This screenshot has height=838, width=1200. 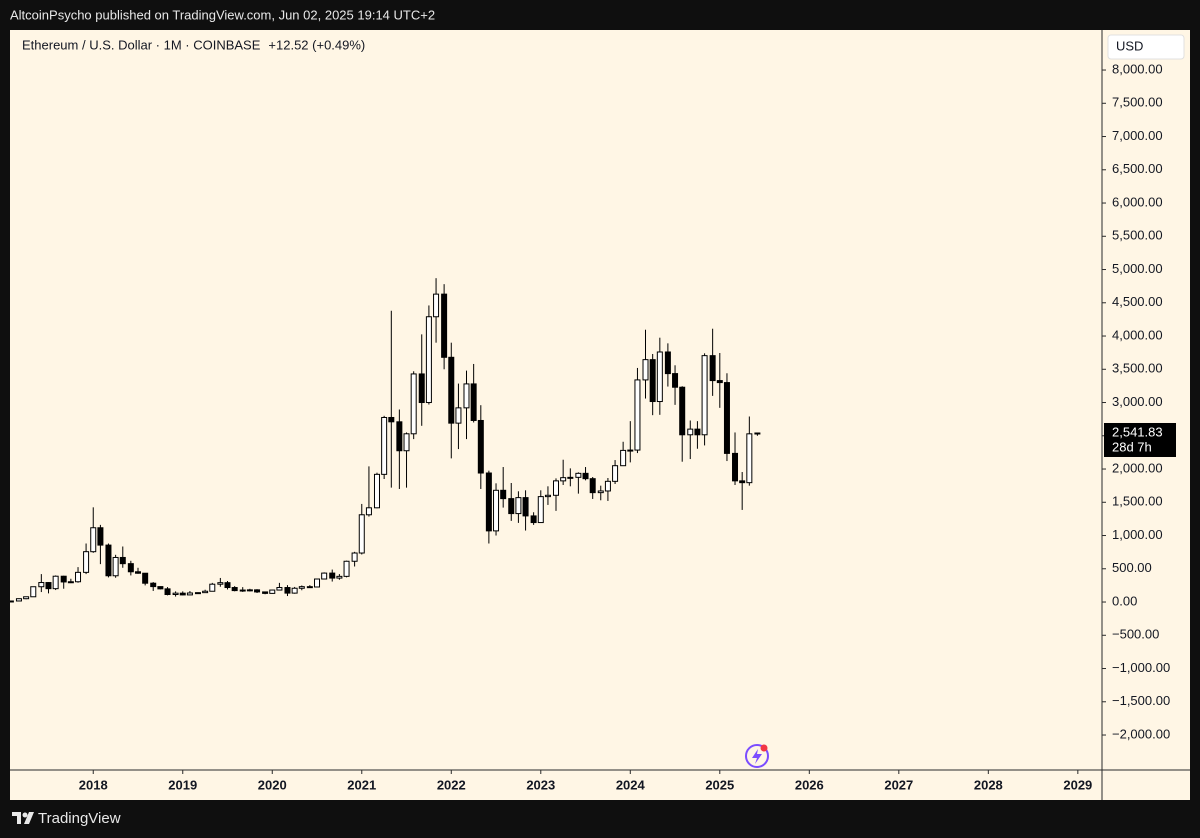 What do you see at coordinates (361, 784) in the screenshot?
I see `x-tick-label: 2021` at bounding box center [361, 784].